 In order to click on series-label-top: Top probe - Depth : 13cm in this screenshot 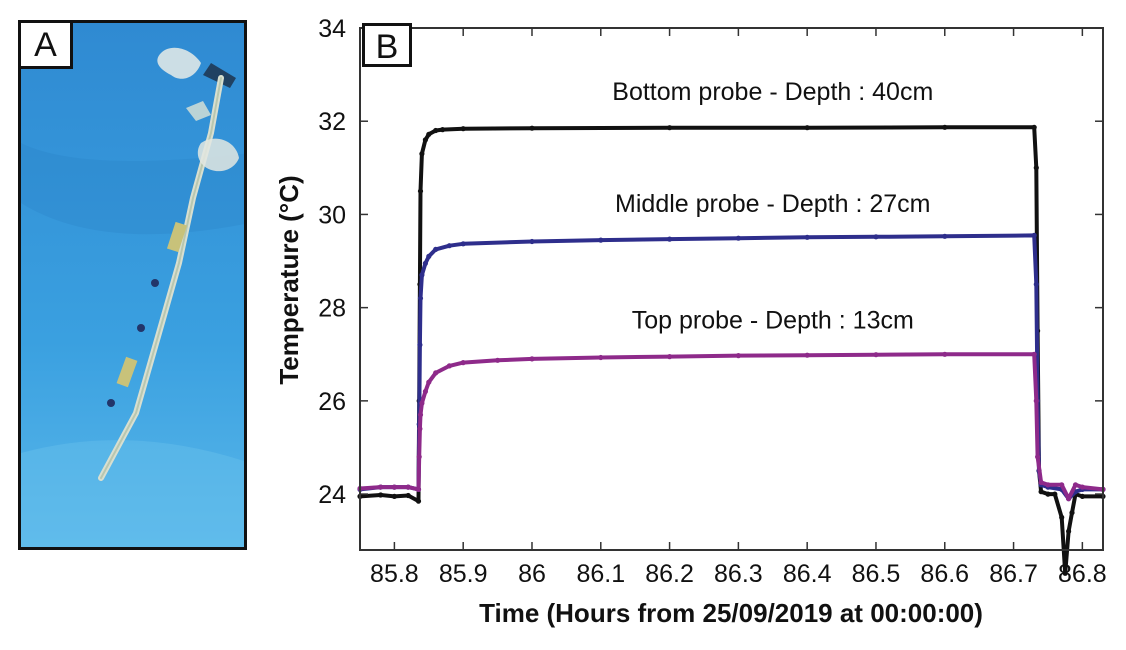, I will do `click(773, 321)`.